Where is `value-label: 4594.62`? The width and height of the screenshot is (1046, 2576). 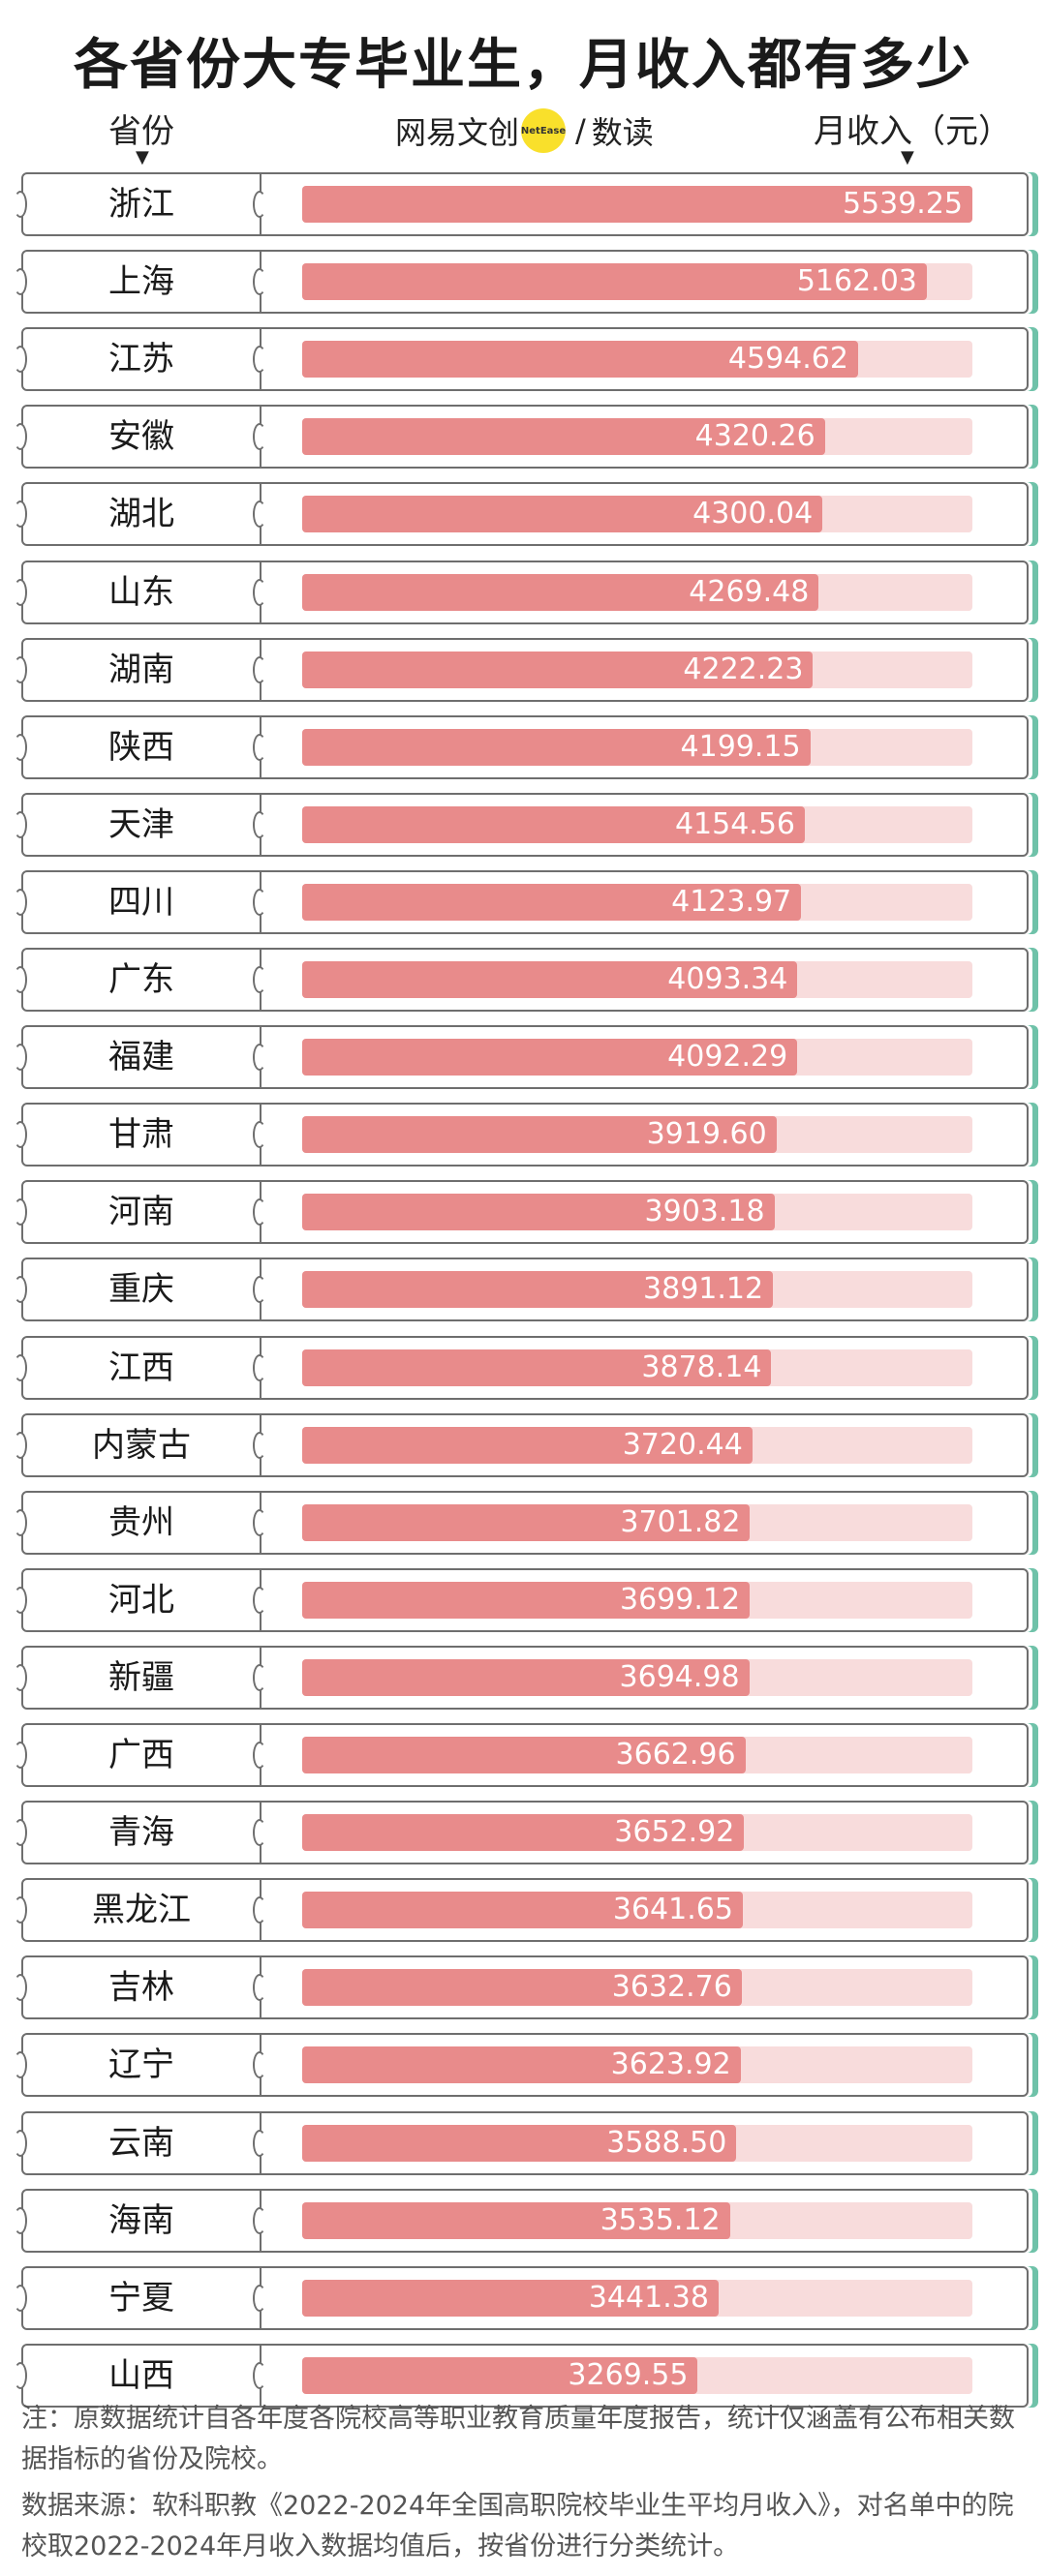 value-label: 4594.62 is located at coordinates (787, 359).